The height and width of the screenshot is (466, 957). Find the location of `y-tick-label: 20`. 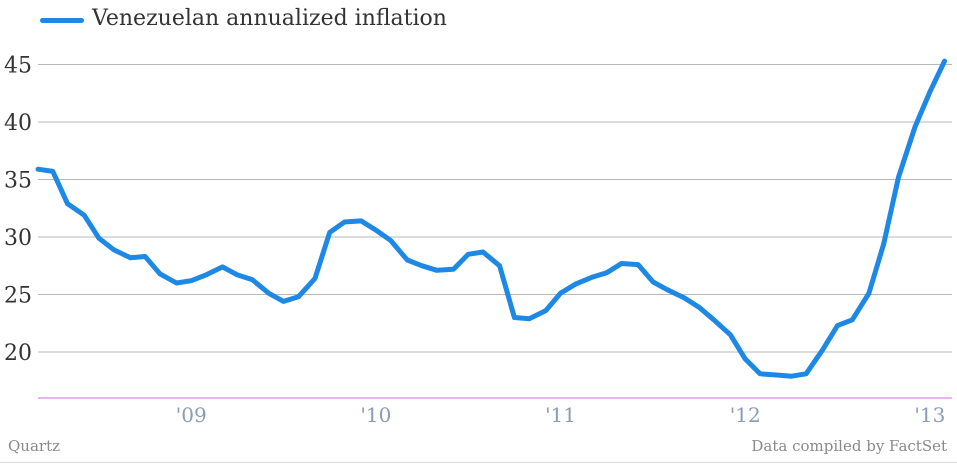

y-tick-label: 20 is located at coordinates (18, 353).